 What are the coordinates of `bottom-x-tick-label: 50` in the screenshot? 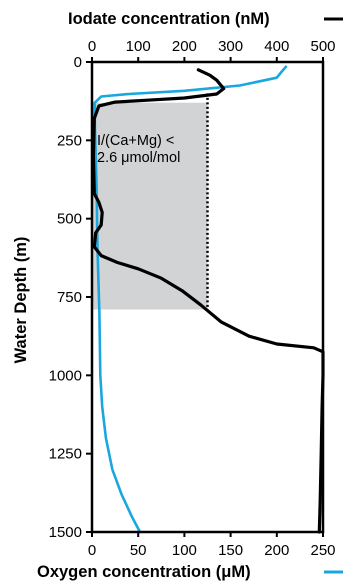 It's located at (138, 550).